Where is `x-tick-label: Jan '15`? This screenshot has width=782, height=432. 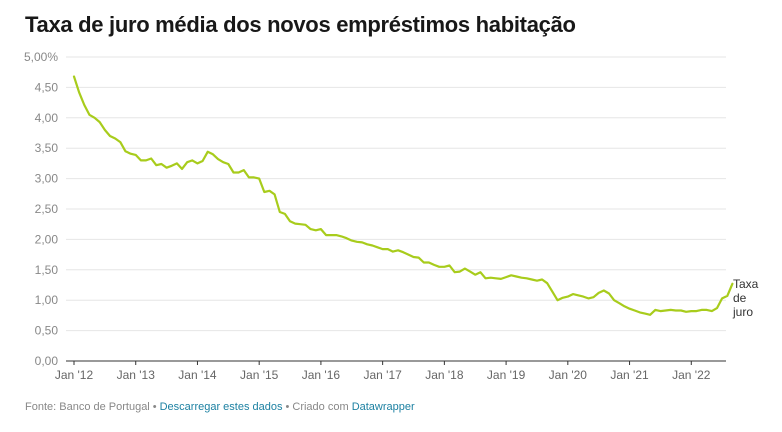 x-tick-label: Jan '15 is located at coordinates (259, 375).